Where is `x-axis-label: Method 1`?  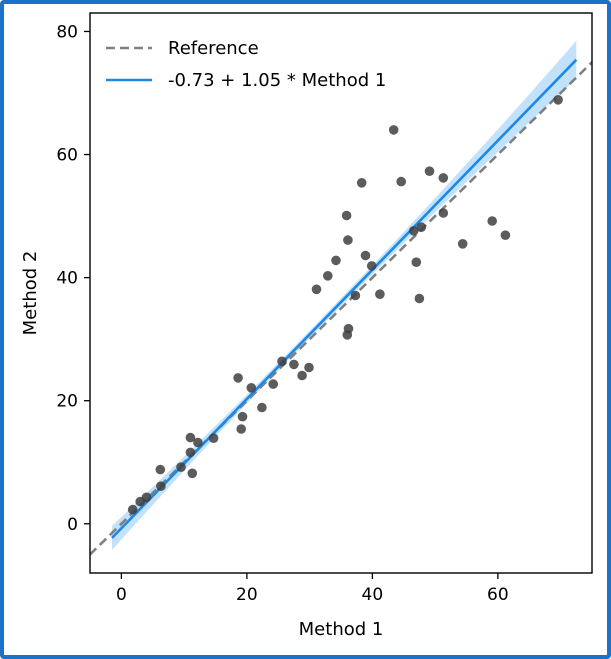
x-axis-label: Method 1 is located at coordinates (341, 629).